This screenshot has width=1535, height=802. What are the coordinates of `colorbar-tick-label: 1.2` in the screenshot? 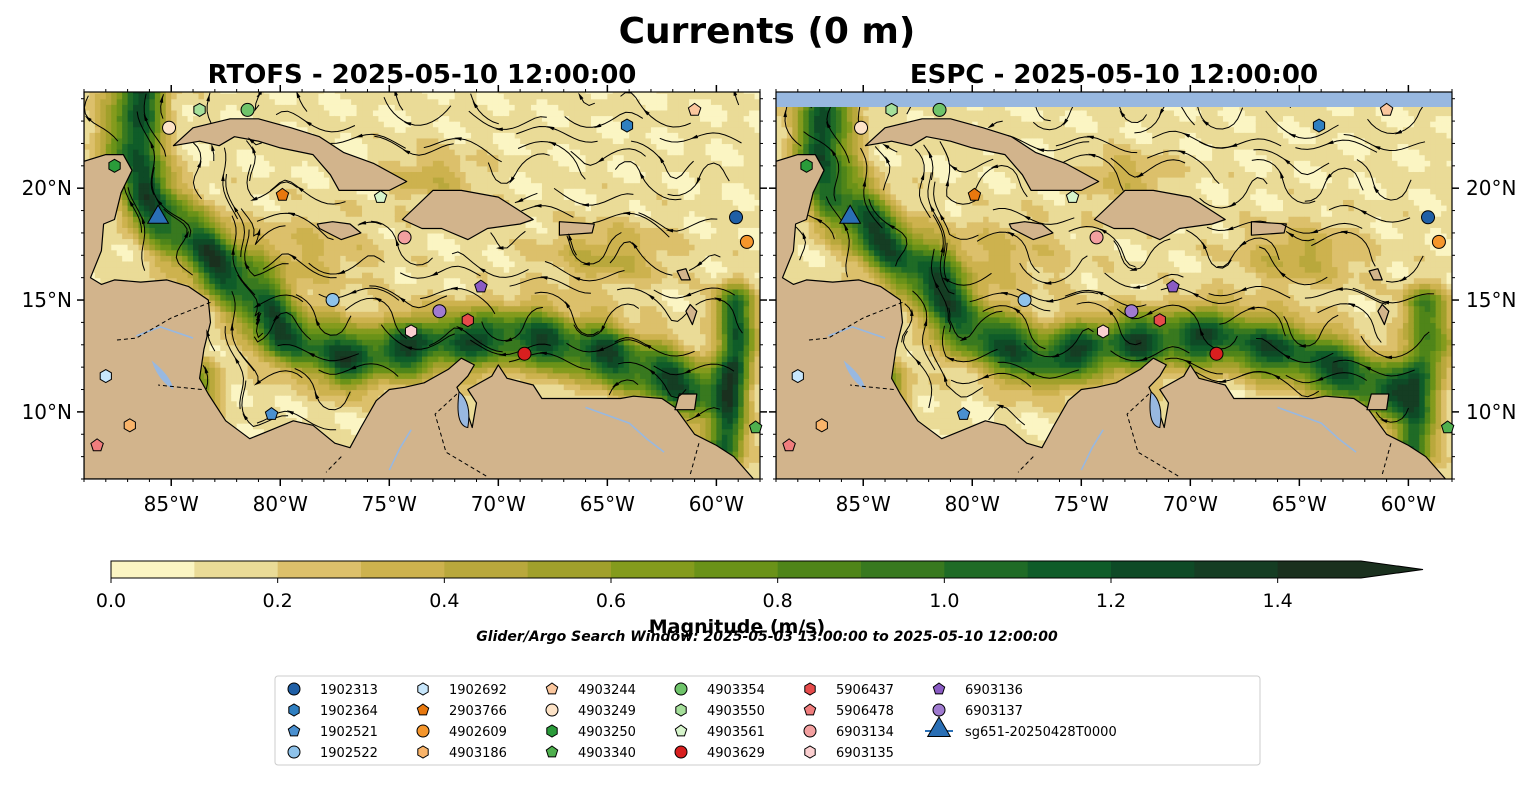 It's located at (1111, 601).